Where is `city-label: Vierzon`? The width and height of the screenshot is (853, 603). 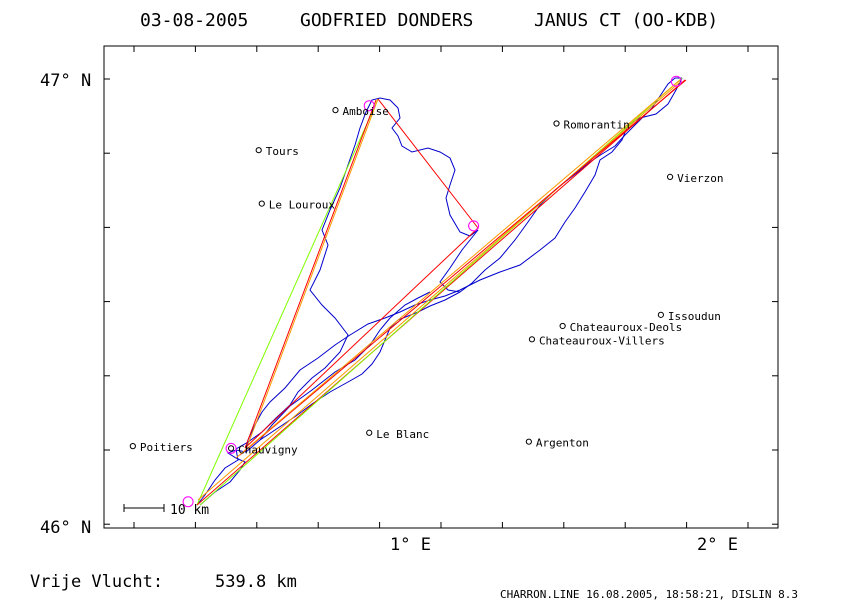
city-label: Vierzon is located at coordinates (700, 178).